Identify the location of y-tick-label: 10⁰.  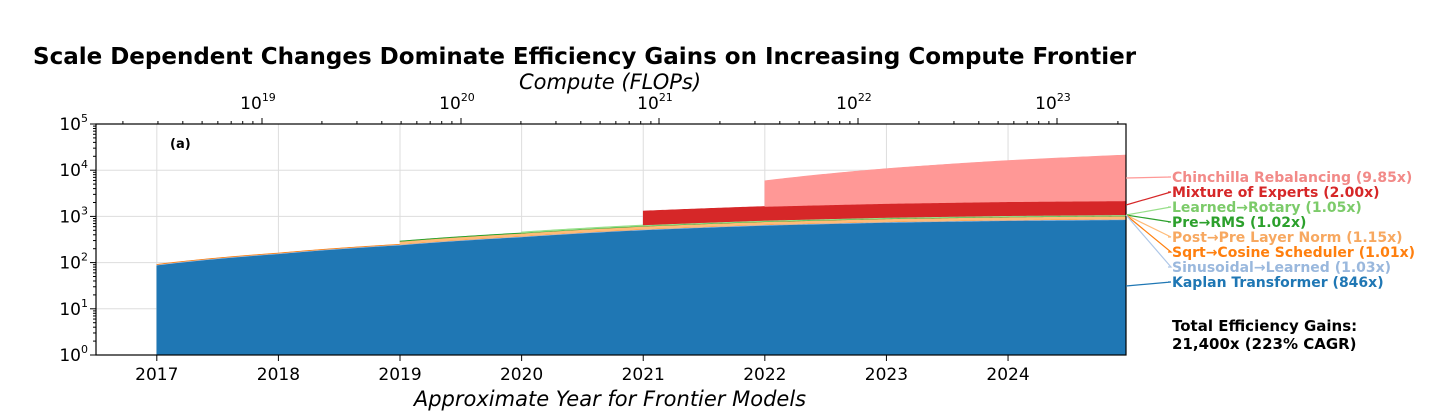
(73, 354).